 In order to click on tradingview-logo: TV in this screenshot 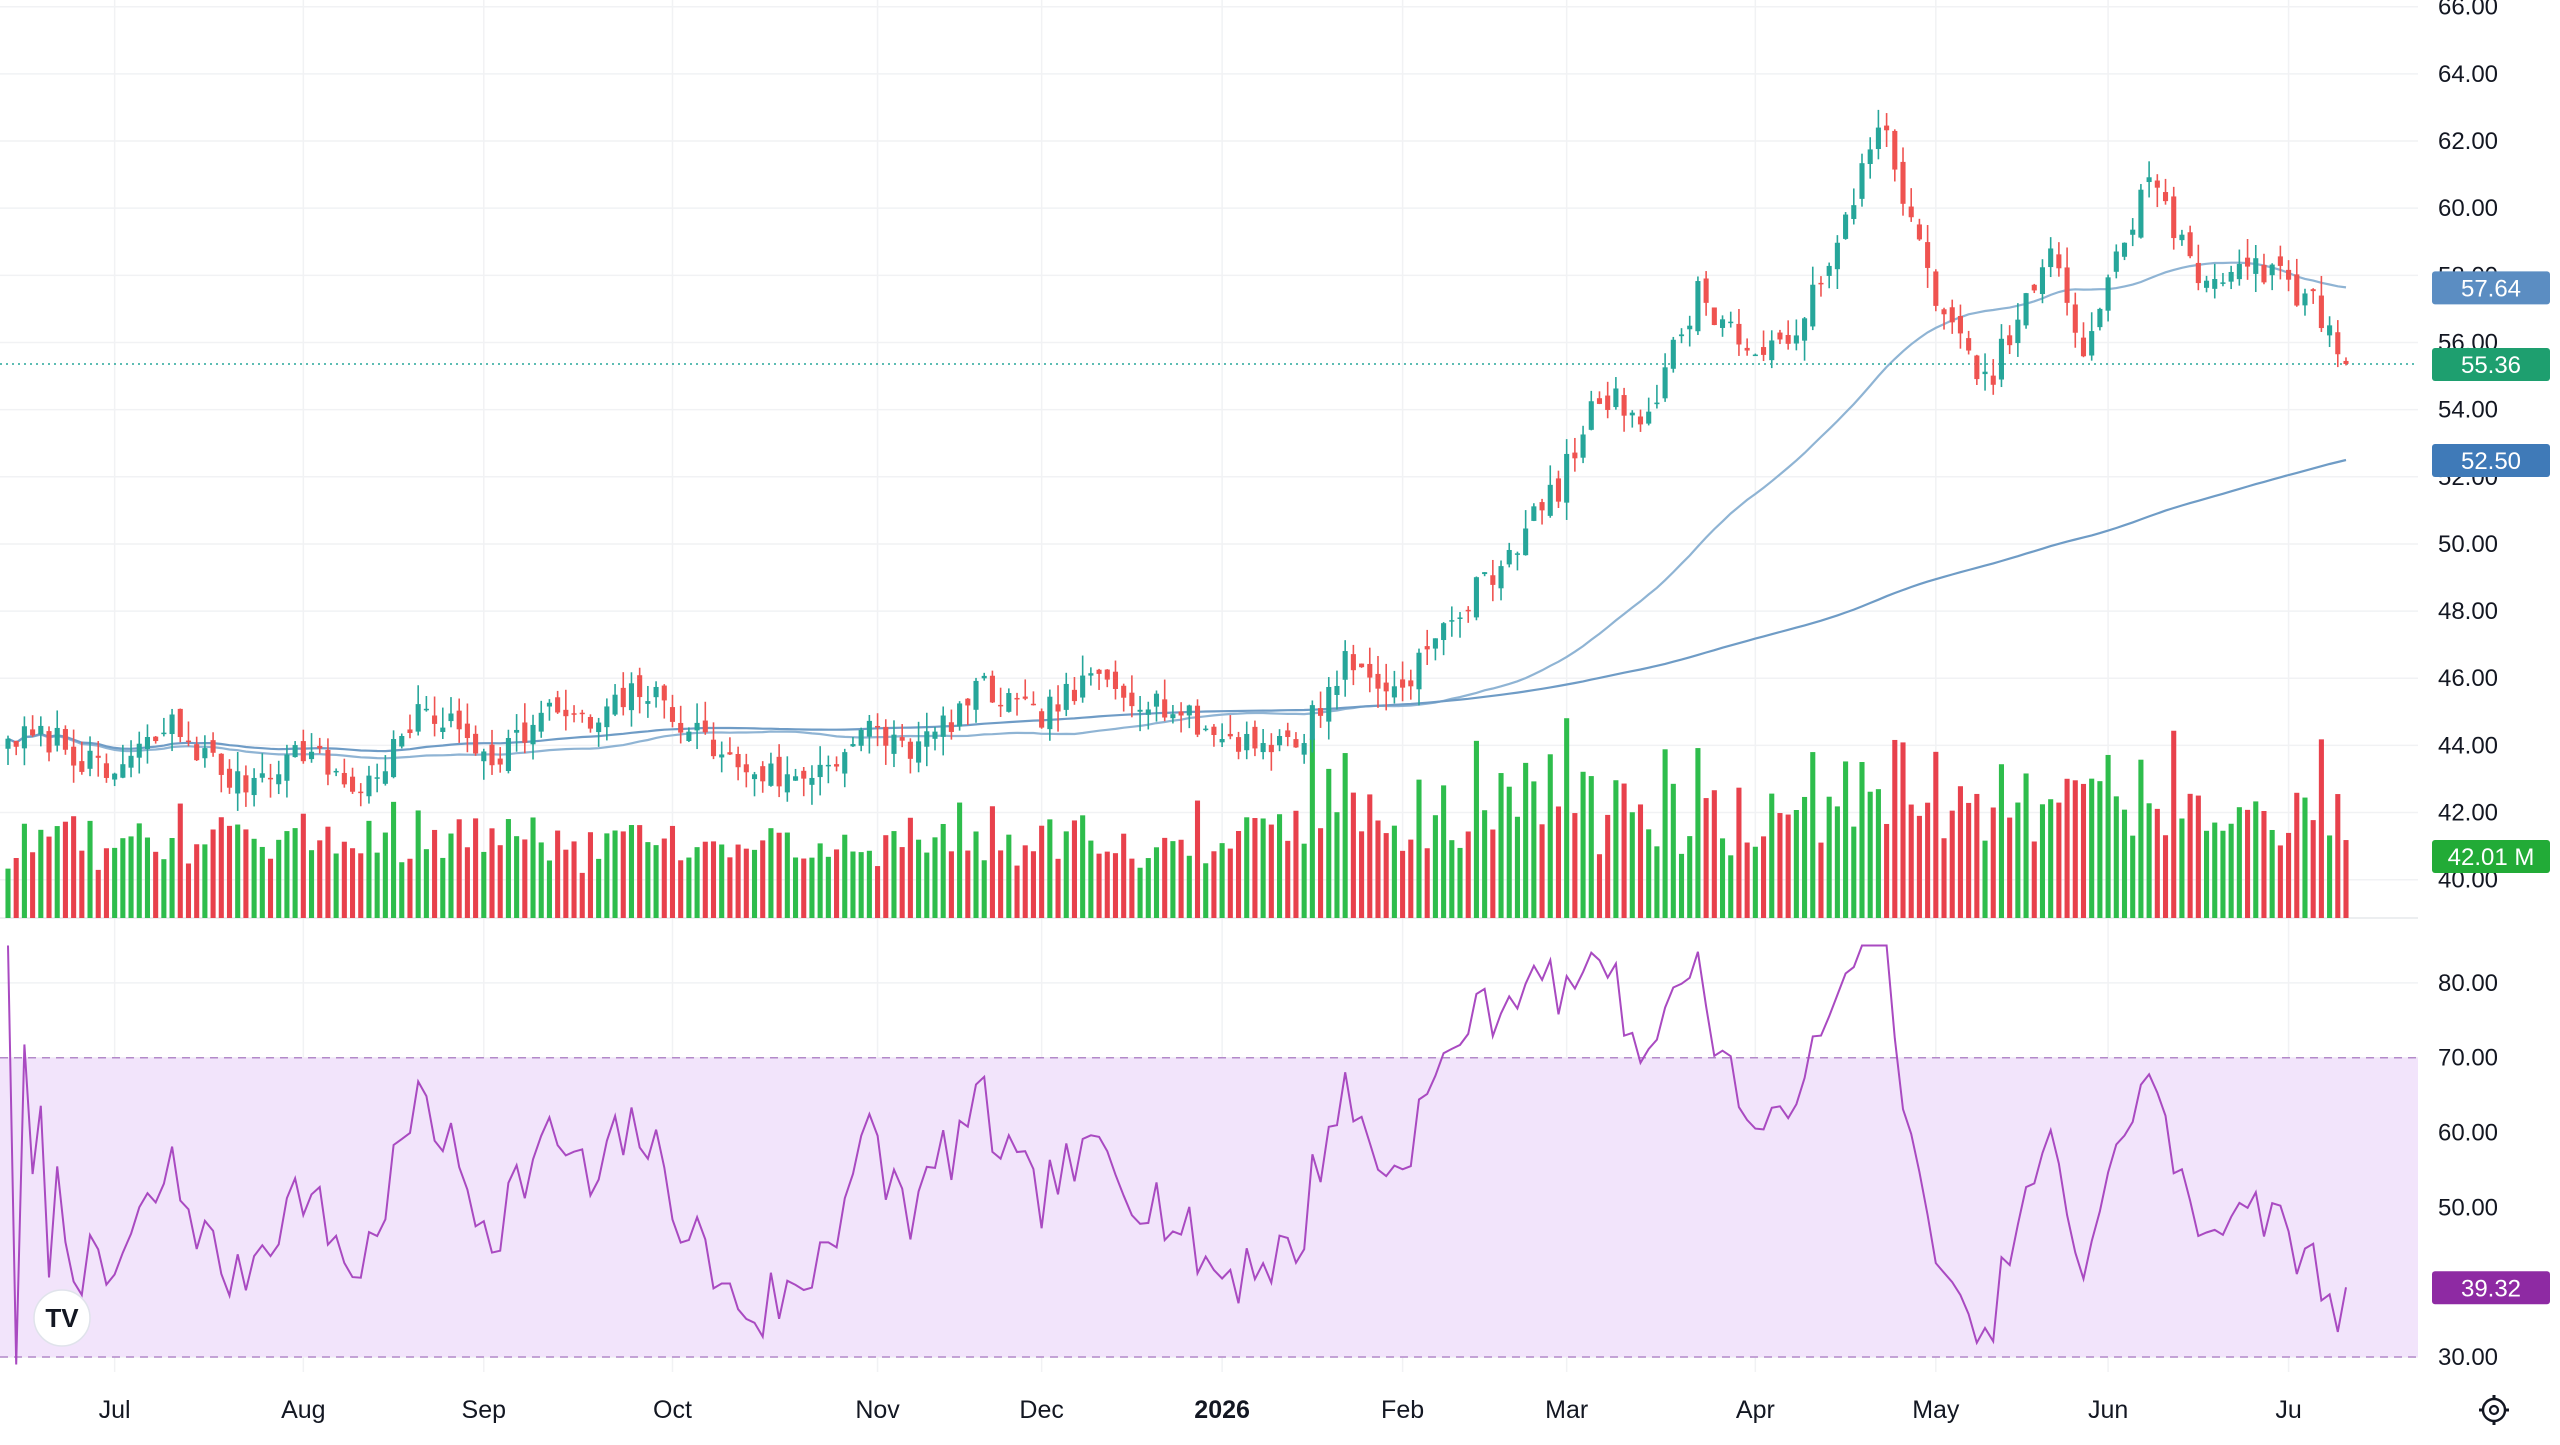, I will do `click(62, 1318)`.